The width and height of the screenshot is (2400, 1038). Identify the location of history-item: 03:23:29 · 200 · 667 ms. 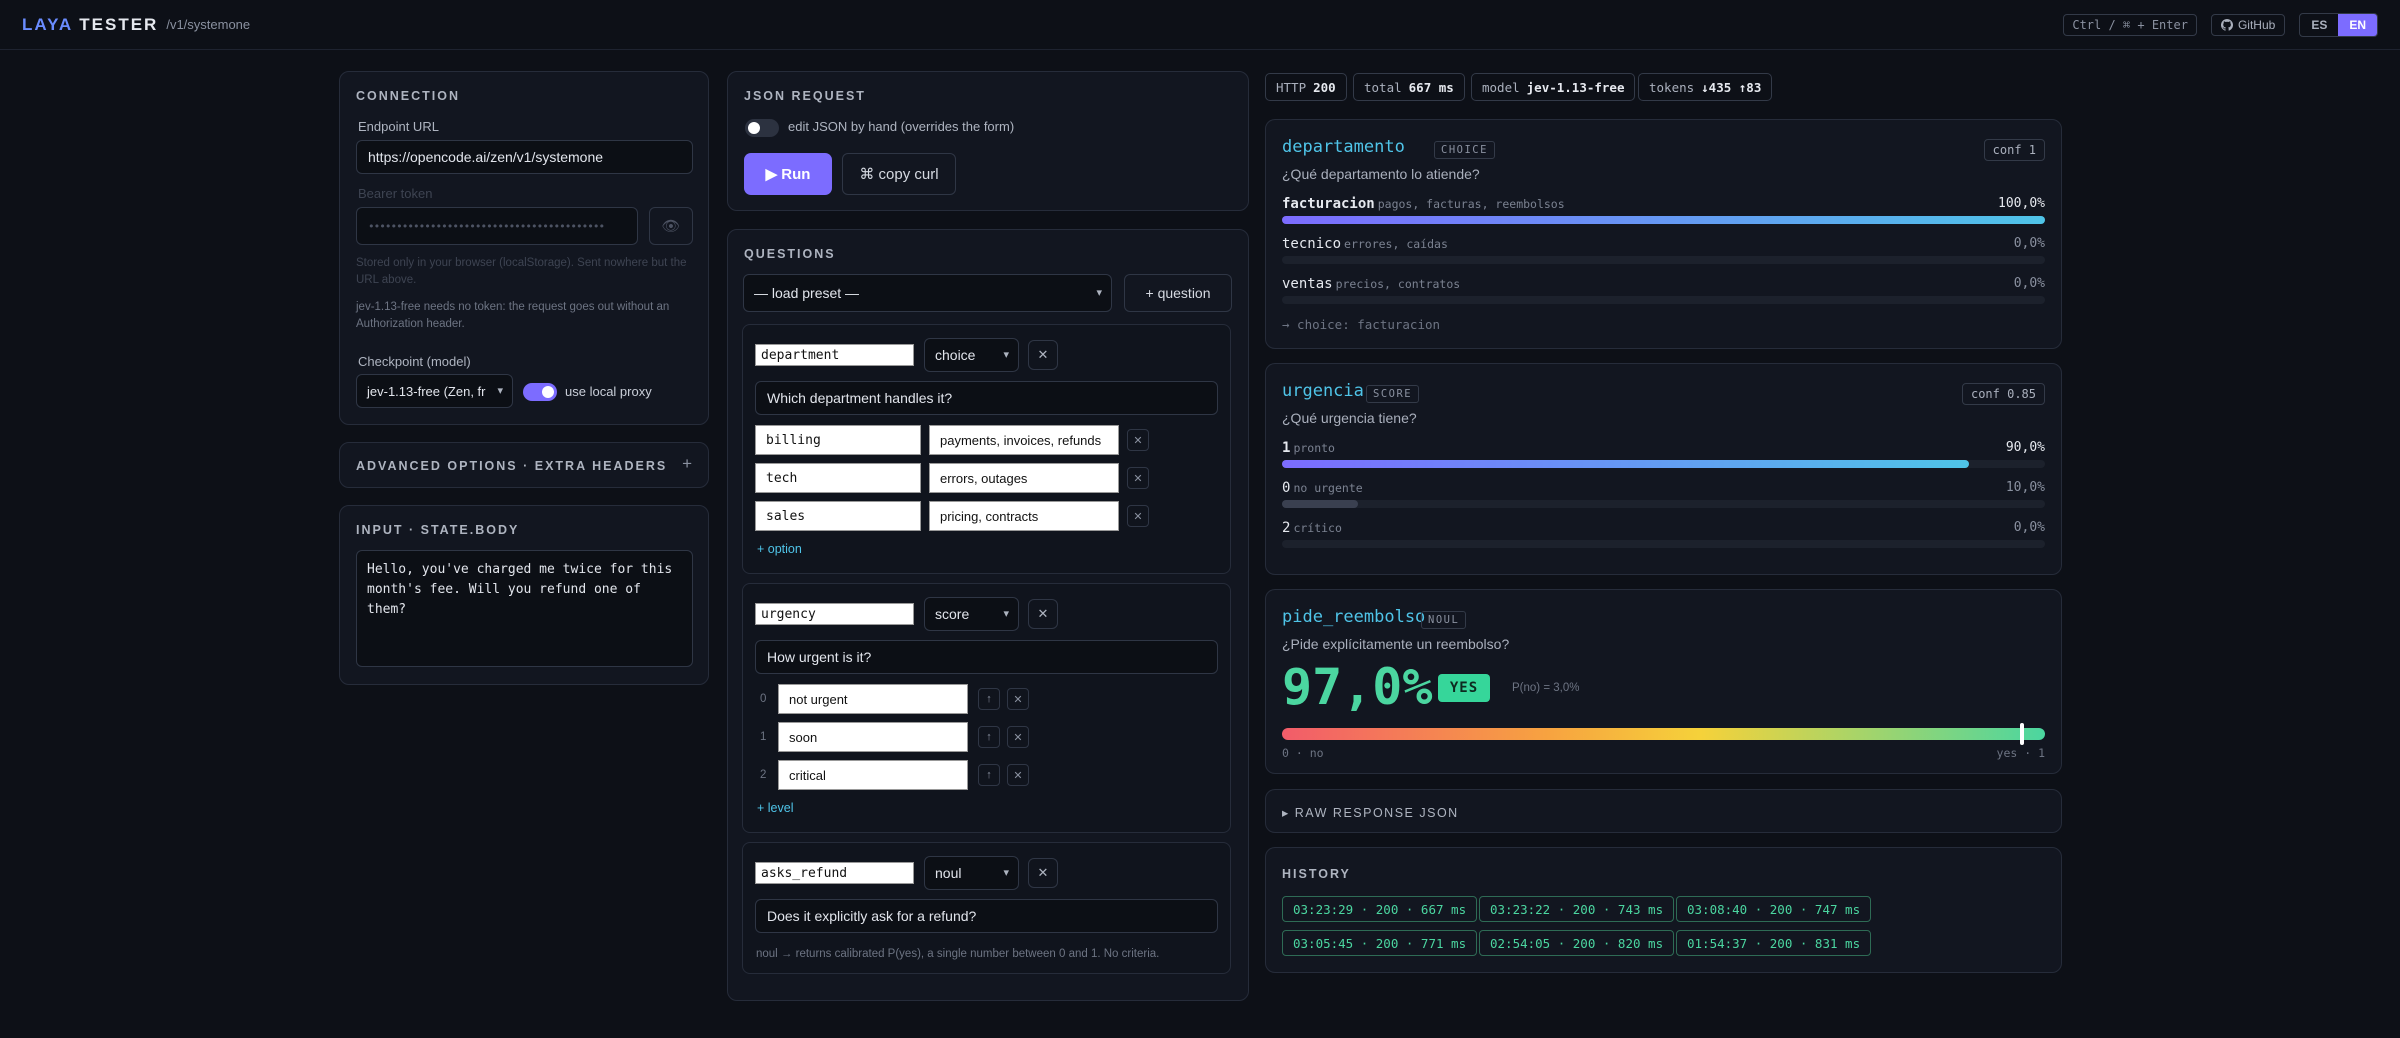
(1380, 909).